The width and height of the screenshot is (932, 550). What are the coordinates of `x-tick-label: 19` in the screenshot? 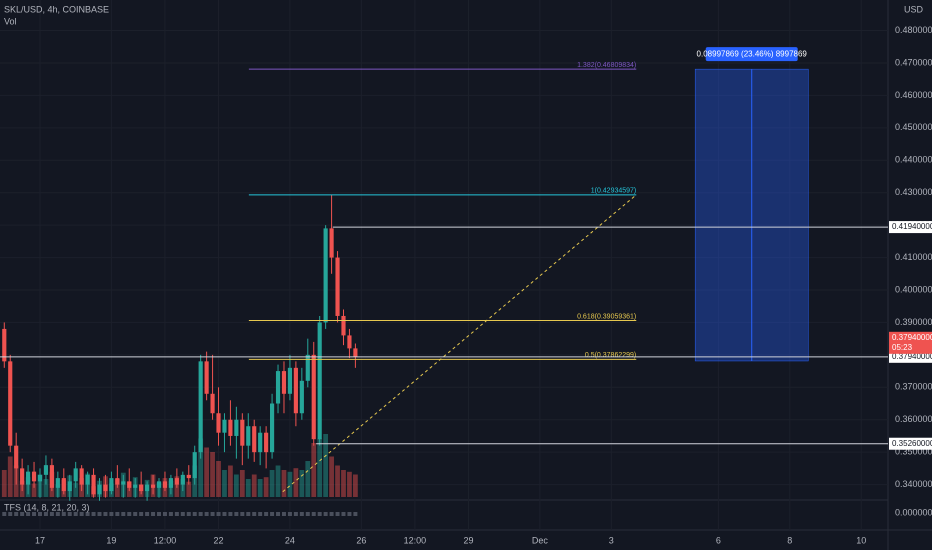 It's located at (111, 540).